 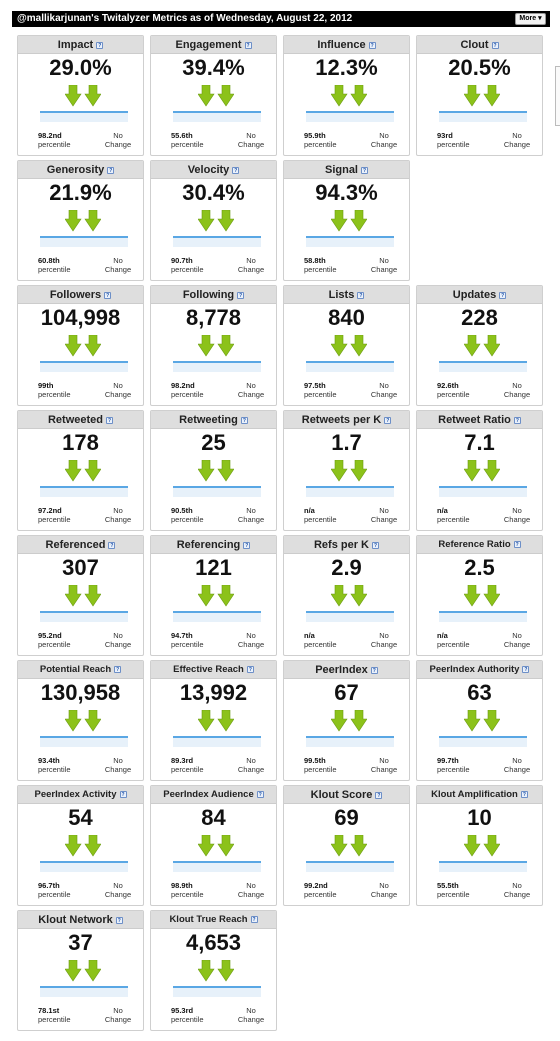 What do you see at coordinates (80, 567) in the screenshot?
I see `metric-value: 307` at bounding box center [80, 567].